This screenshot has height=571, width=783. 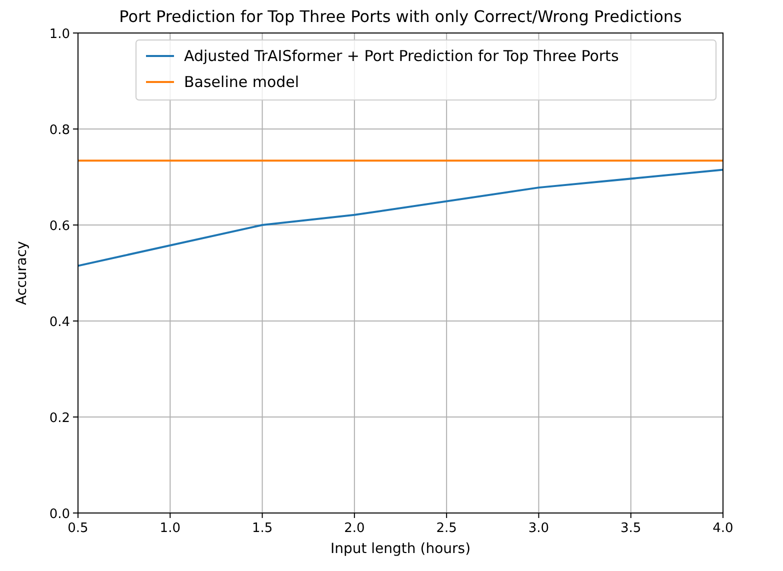 What do you see at coordinates (59, 514) in the screenshot?
I see `y-tick-label: 0.0` at bounding box center [59, 514].